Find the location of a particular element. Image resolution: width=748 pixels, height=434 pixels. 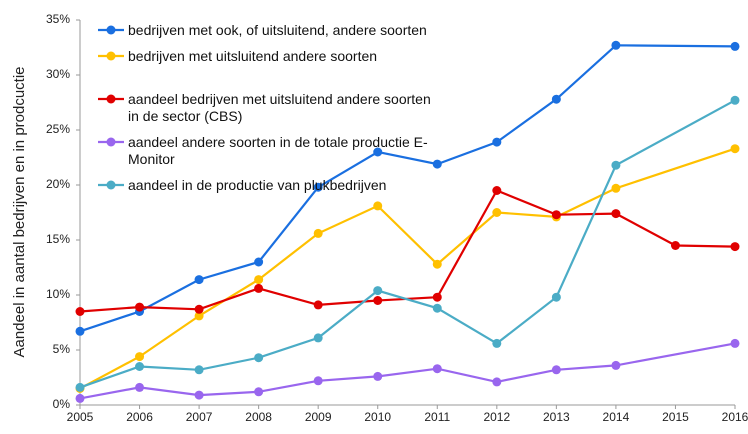

y-tick-label: 30% is located at coordinates (58, 74).